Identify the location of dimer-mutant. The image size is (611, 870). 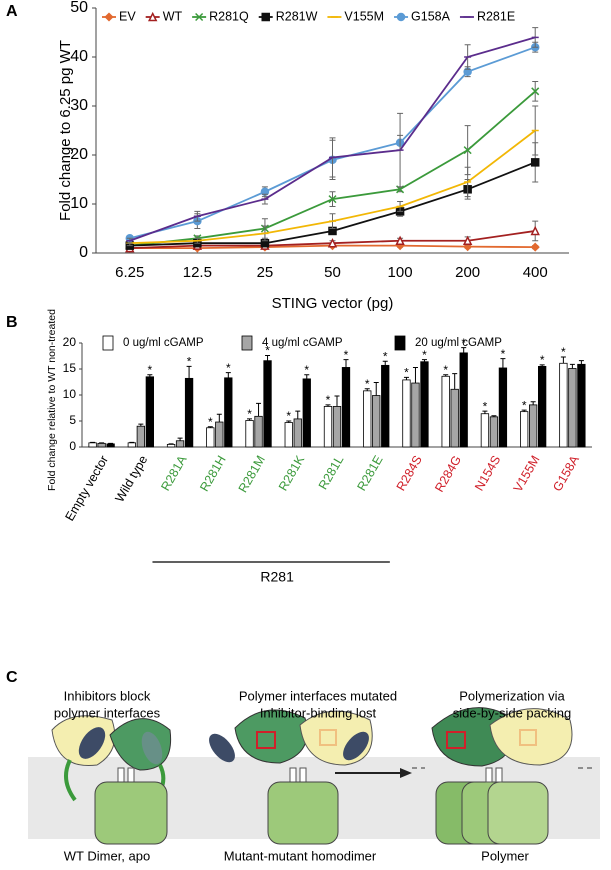
(310, 777).